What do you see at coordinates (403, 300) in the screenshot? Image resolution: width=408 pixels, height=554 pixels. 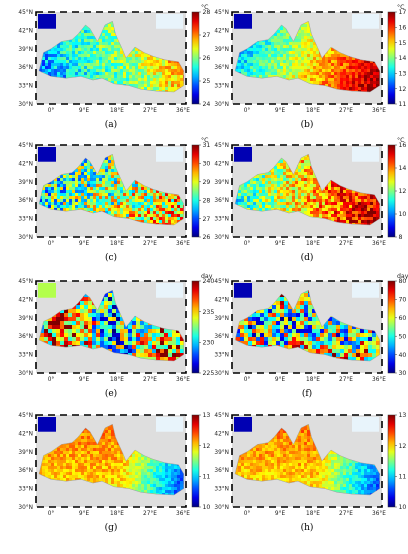 I see `colorbar-tick-label: 70` at bounding box center [403, 300].